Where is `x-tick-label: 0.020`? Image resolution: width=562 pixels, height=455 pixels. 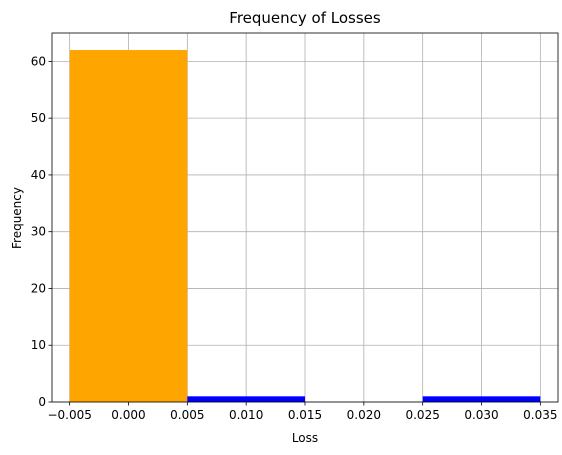
x-tick-label: 0.020 is located at coordinates (364, 415).